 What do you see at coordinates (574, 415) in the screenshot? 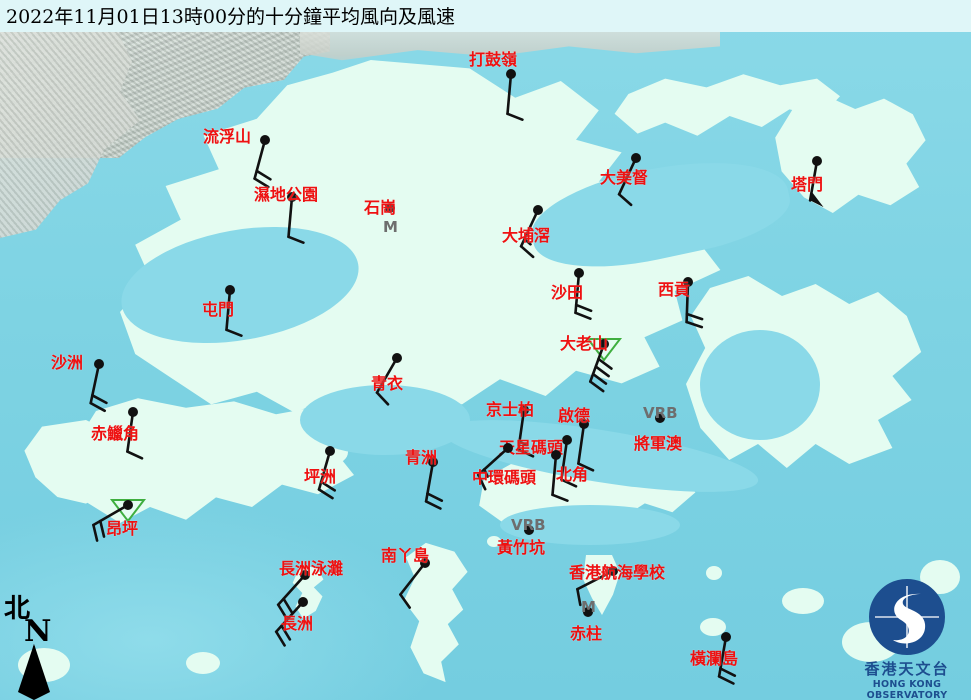
I see `station-label: 啟德` at bounding box center [574, 415].